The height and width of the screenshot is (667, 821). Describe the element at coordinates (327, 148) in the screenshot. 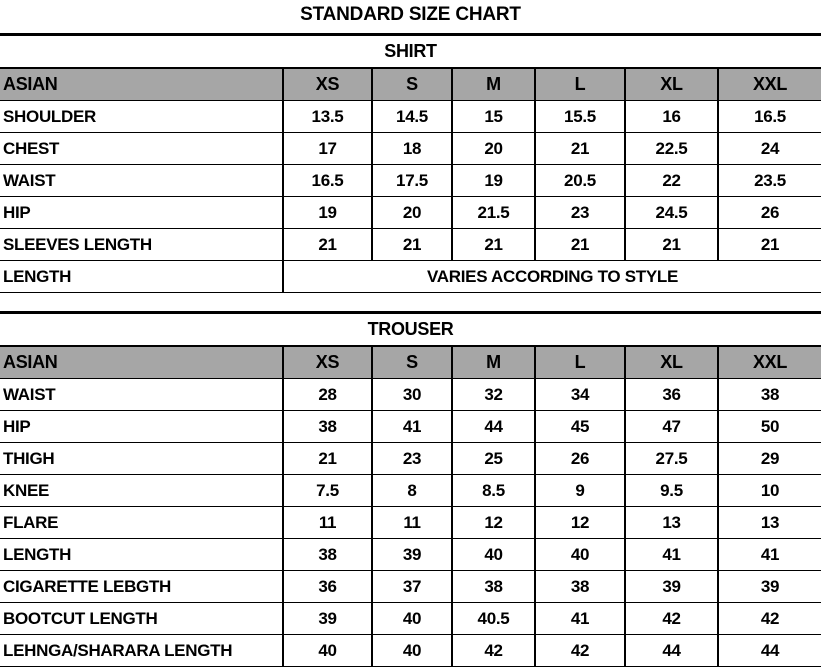

I see `row-value: 17` at that location.